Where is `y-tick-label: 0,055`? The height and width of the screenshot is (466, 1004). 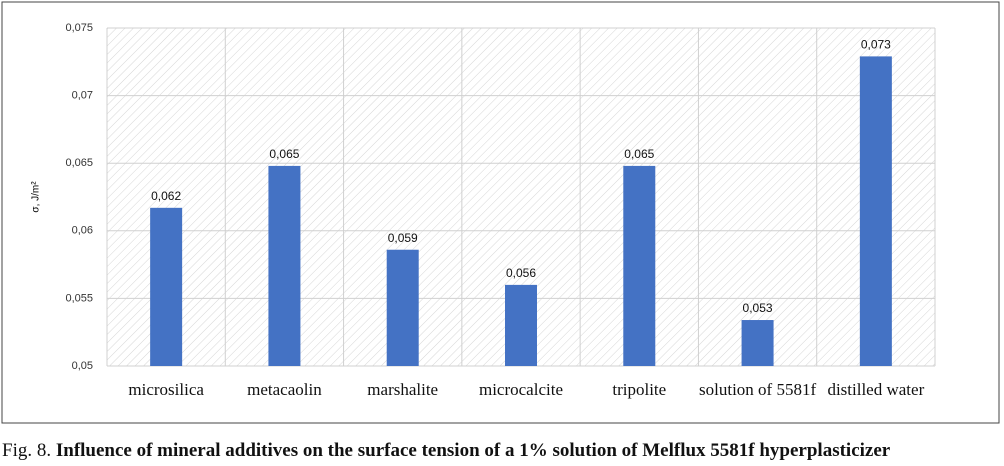 y-tick-label: 0,055 is located at coordinates (79, 298).